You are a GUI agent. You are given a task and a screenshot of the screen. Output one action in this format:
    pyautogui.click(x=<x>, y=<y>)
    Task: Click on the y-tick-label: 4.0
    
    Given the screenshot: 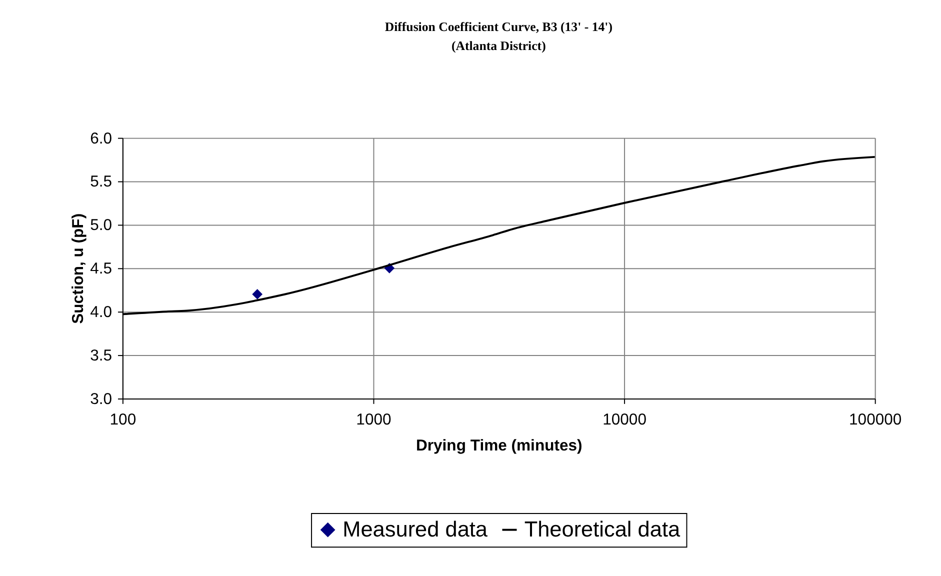 What is the action you would take?
    pyautogui.click(x=101, y=313)
    